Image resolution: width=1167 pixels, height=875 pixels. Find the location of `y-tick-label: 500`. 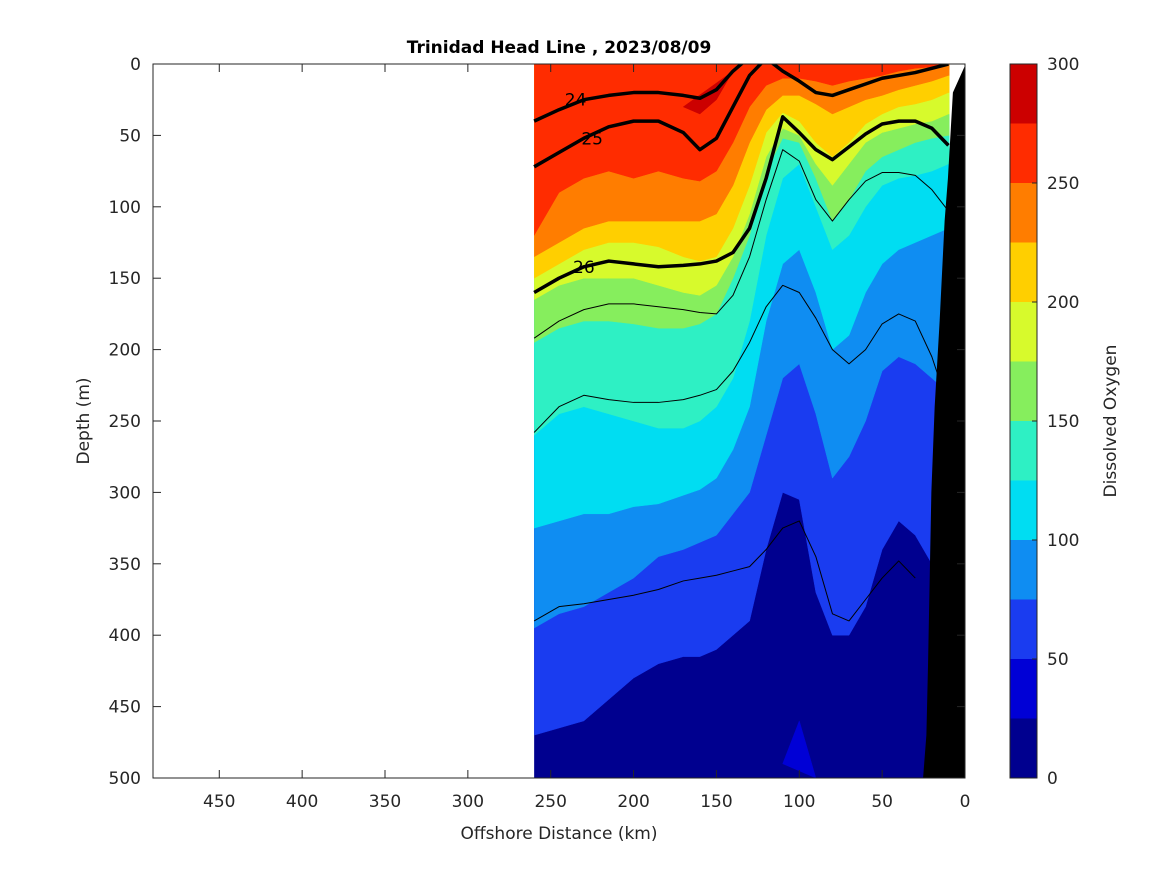

y-tick-label: 500 is located at coordinates (125, 779).